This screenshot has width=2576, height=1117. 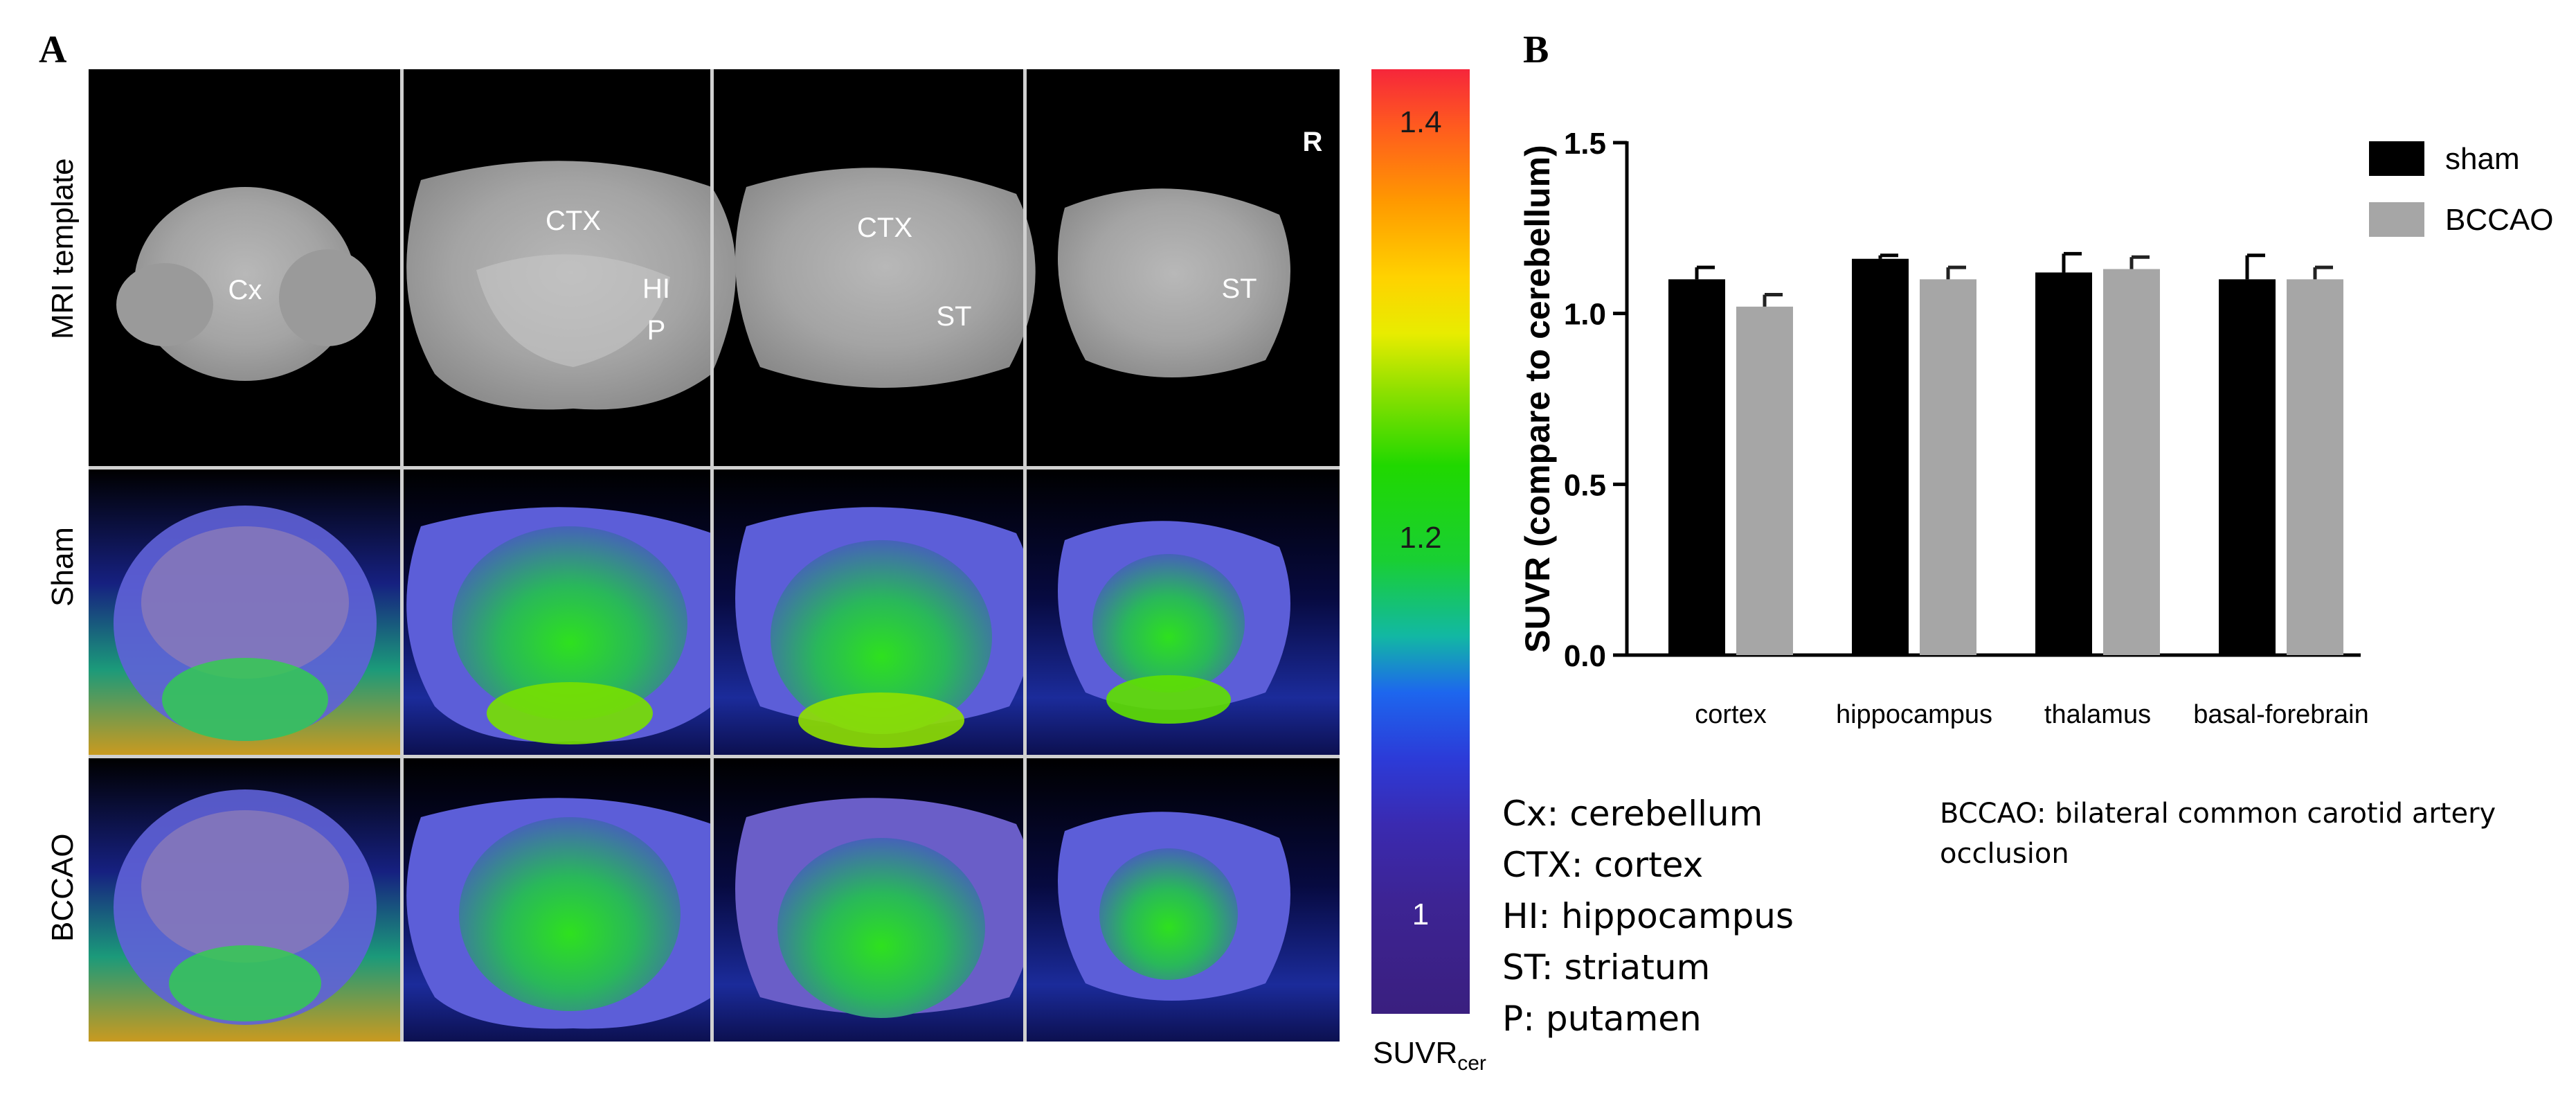 I want to click on abbr-p: P: putamen, so click(x=1602, y=1019).